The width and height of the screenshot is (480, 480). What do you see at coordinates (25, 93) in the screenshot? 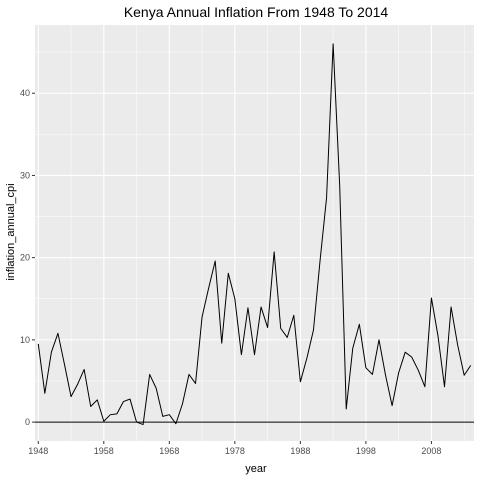
I see `y-tick-label: 40` at bounding box center [25, 93].